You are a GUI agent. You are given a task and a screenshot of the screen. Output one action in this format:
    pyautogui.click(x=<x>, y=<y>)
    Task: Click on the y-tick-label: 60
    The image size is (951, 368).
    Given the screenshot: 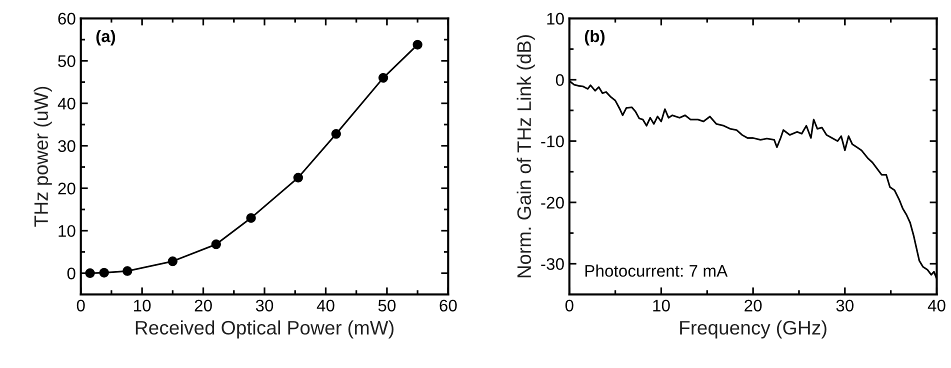 What is the action you would take?
    pyautogui.click(x=67, y=18)
    